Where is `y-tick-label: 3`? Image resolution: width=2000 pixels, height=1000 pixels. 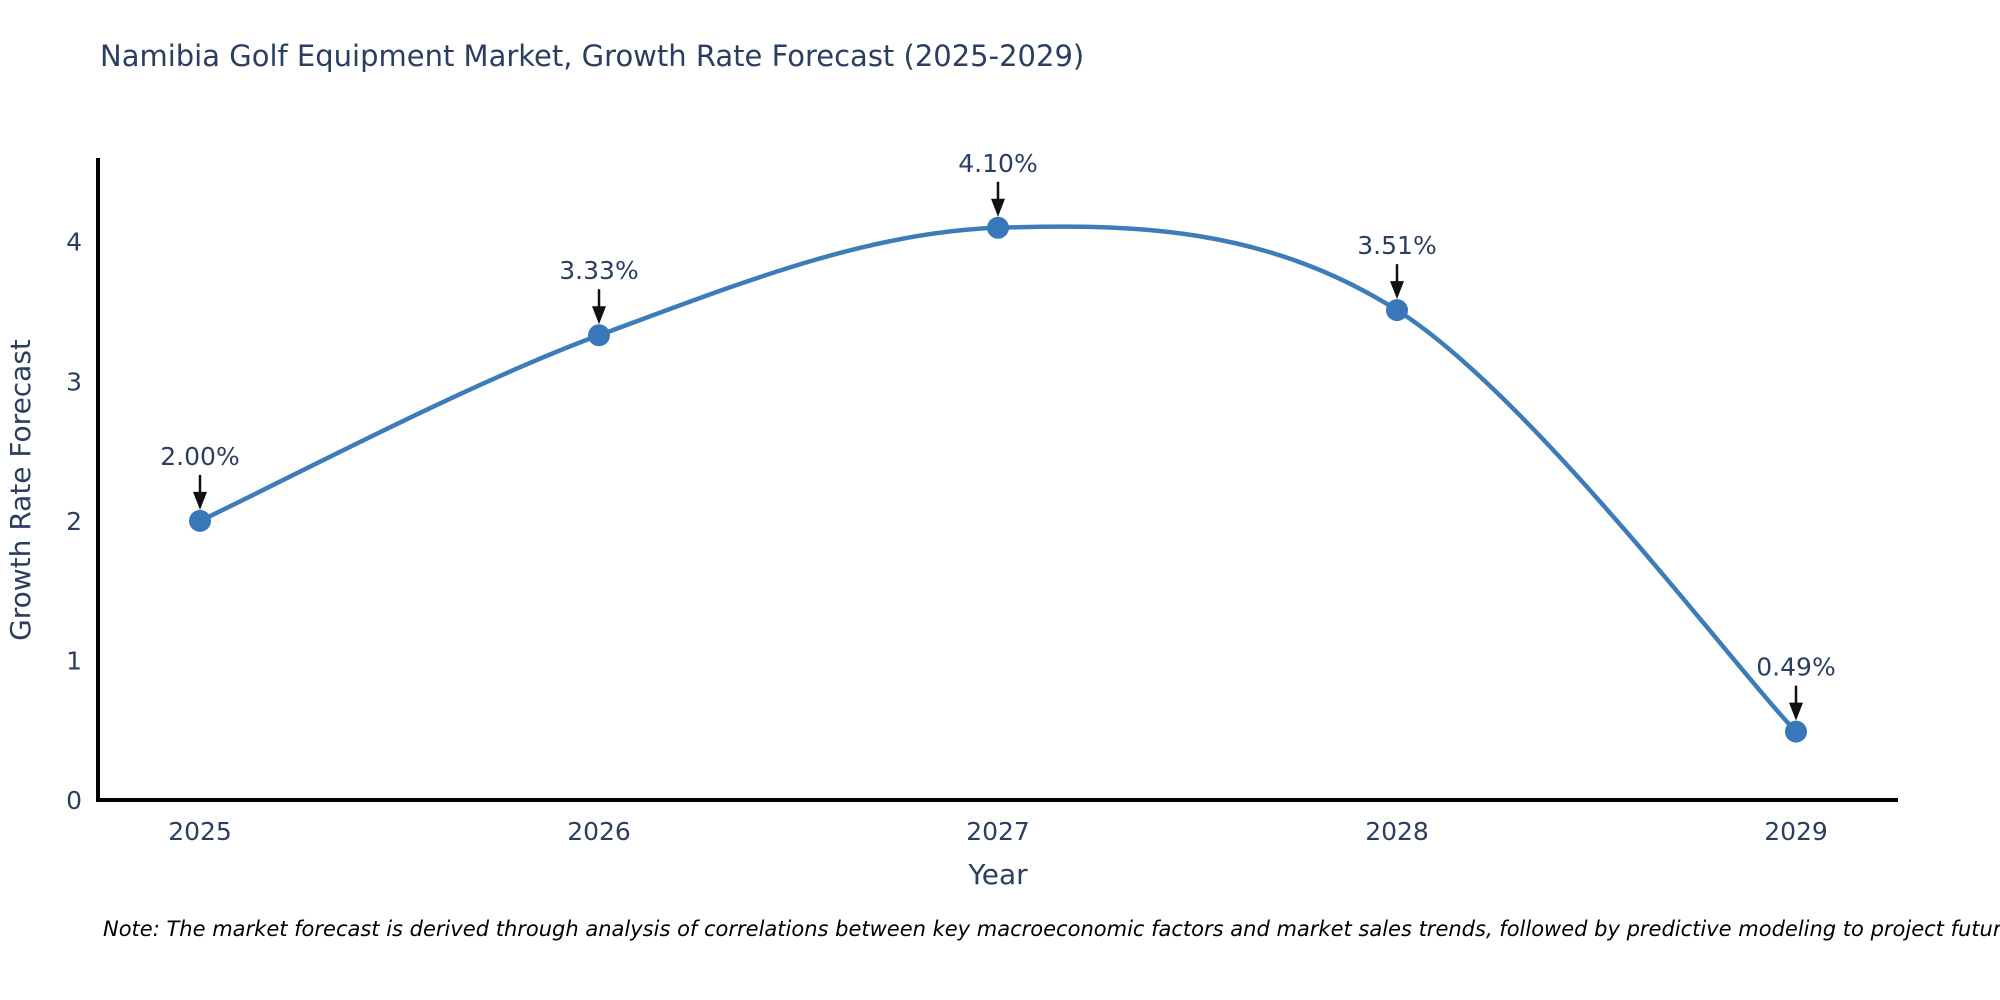 y-tick-label: 3 is located at coordinates (74, 381).